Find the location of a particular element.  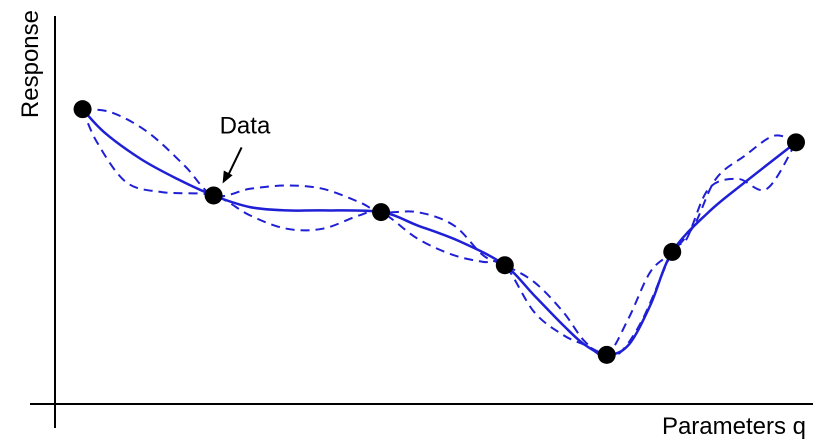

annotation-arrowhead is located at coordinates (228, 177).